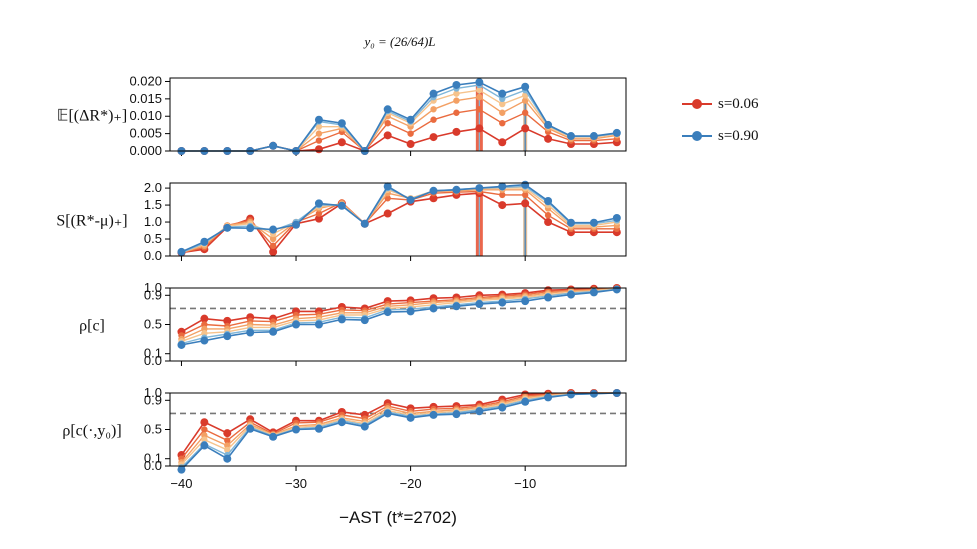 Image resolution: width=977 pixels, height=549 pixels. I want to click on legend-entry-s090: s=0.90, so click(719, 136).